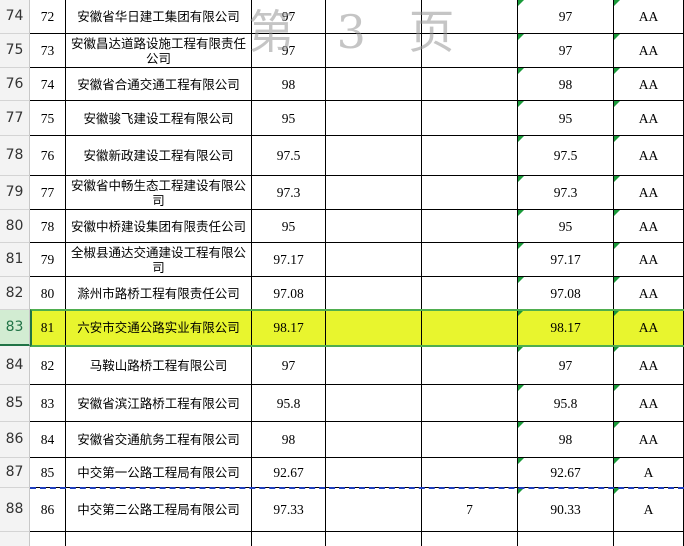  I want to click on grade-cell: A, so click(649, 473).